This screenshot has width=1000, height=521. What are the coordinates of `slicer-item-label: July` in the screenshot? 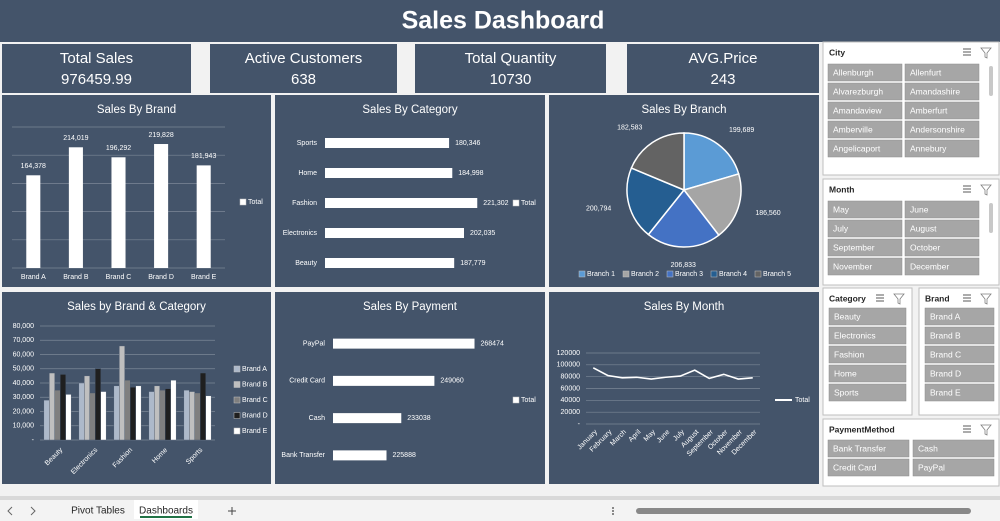 It's located at (841, 228).